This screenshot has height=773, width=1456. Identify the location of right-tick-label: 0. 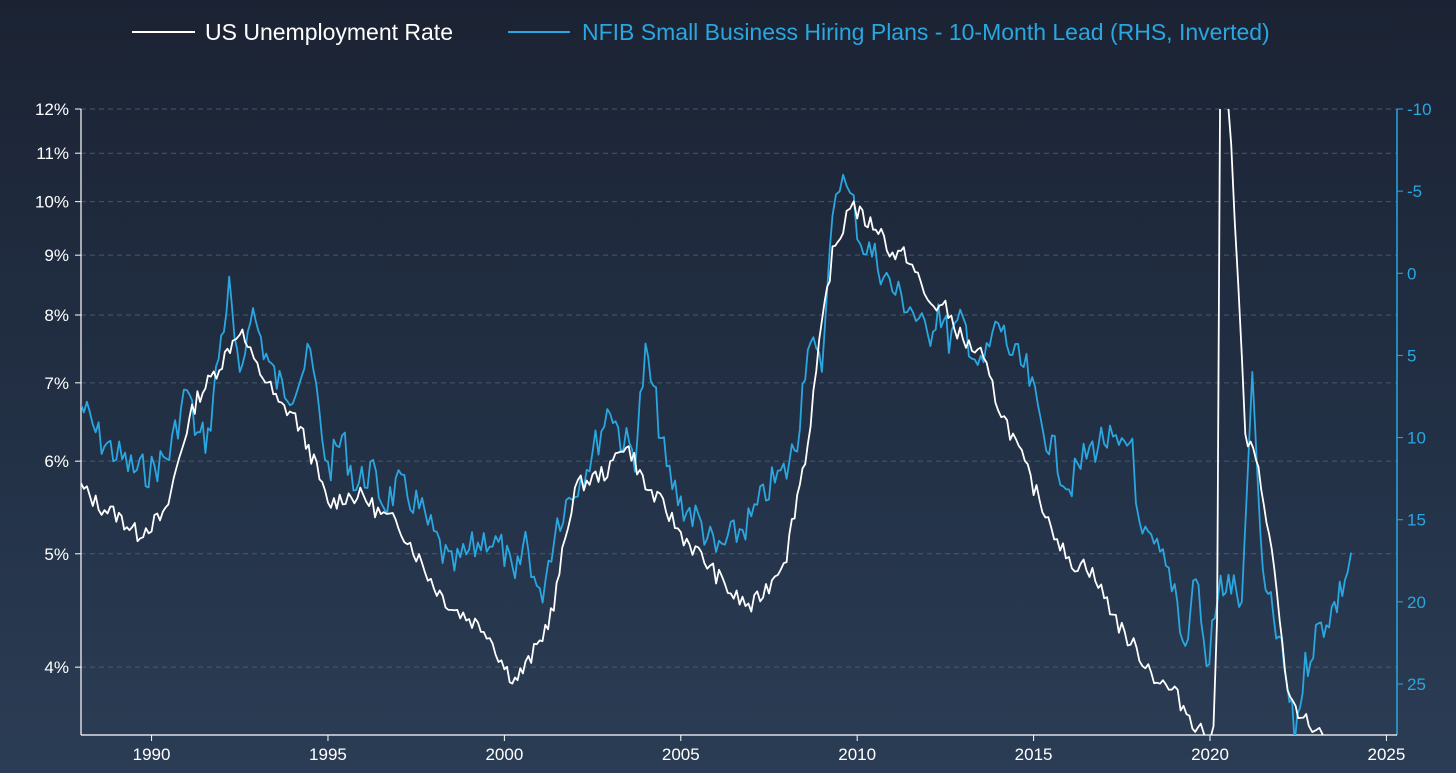
(1411, 273).